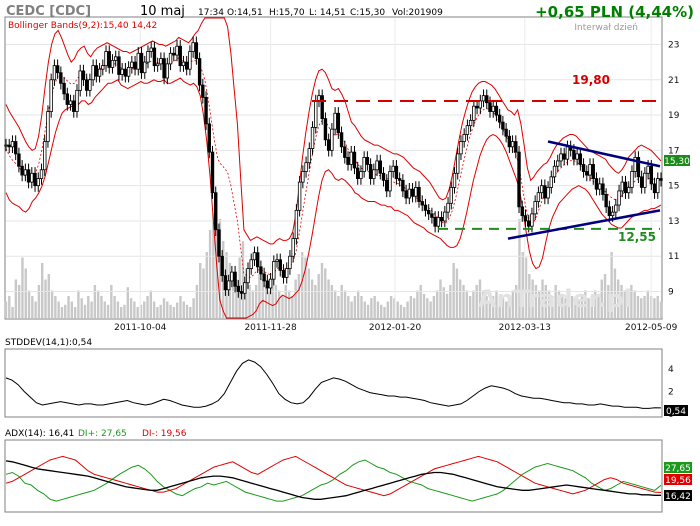 Image resolution: width=700 pixels, height=526 pixels. What do you see at coordinates (270, 328) in the screenshot?
I see `date-tick-label: 2011-11-28` at bounding box center [270, 328].